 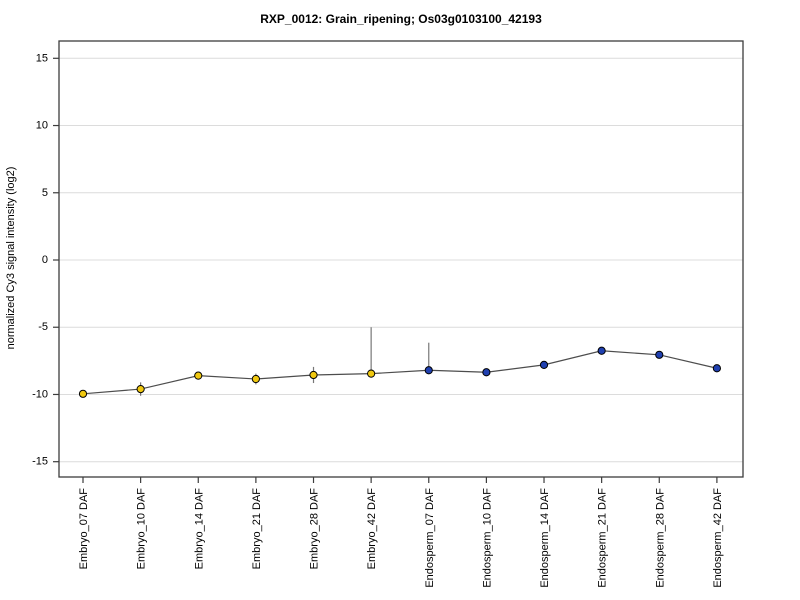 What do you see at coordinates (40, 462) in the screenshot?
I see `y-tick-label: -15` at bounding box center [40, 462].